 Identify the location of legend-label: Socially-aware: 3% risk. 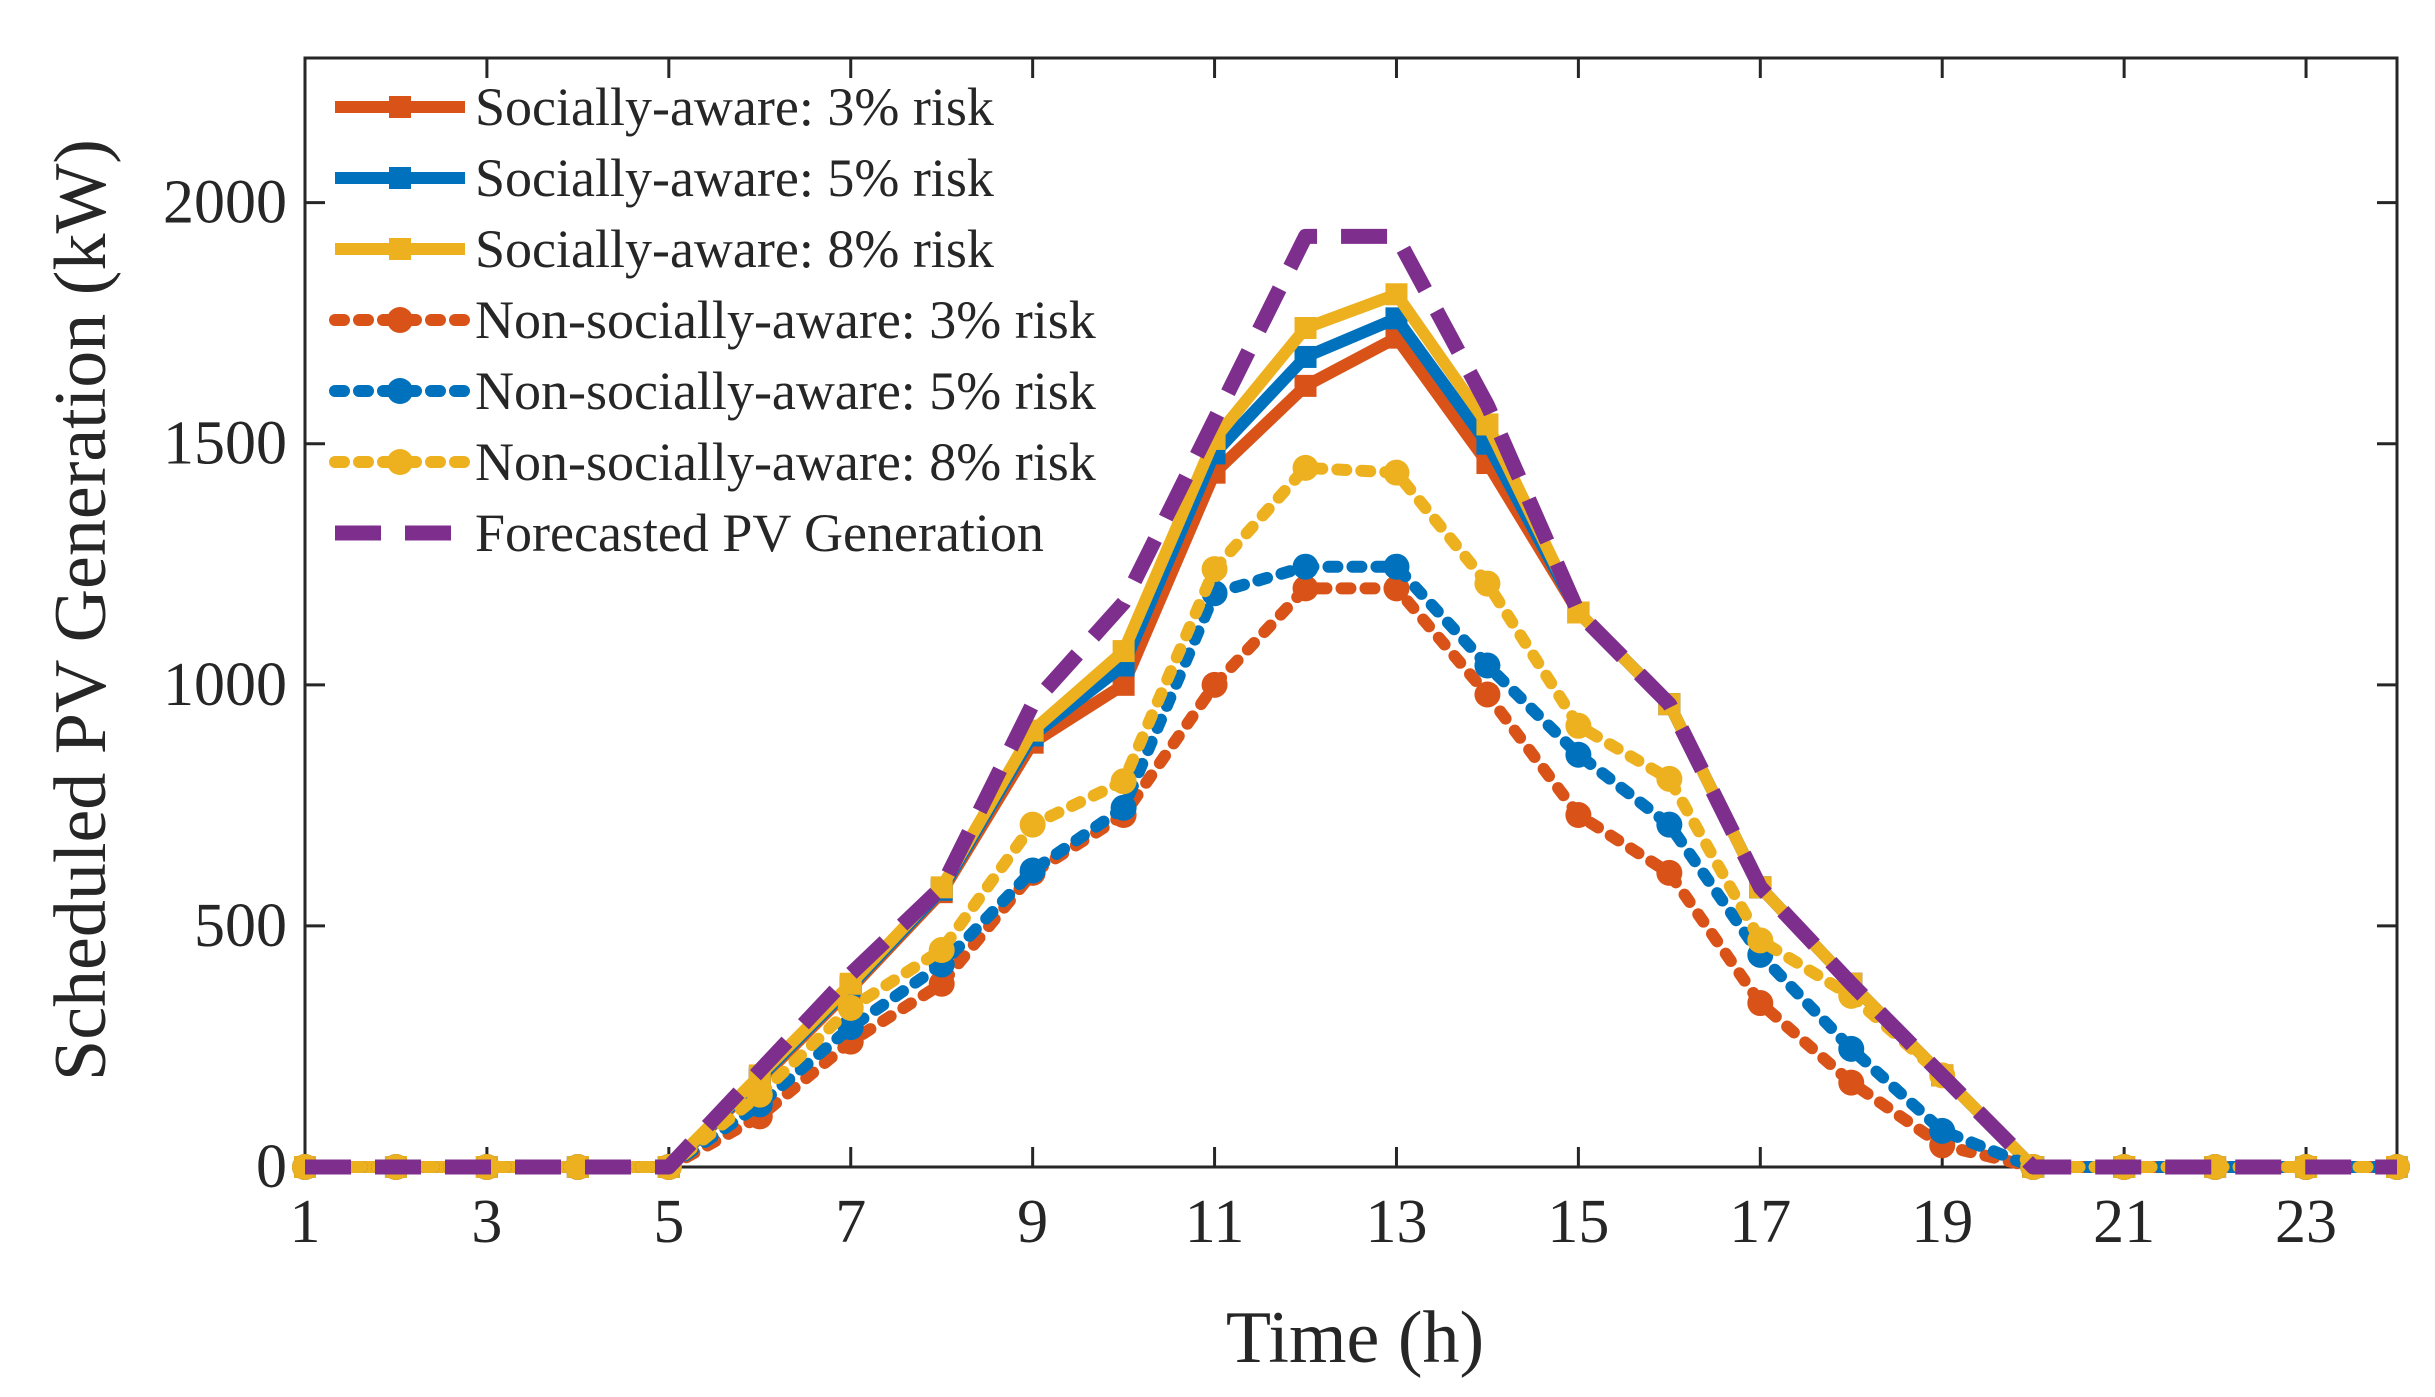
(734, 107).